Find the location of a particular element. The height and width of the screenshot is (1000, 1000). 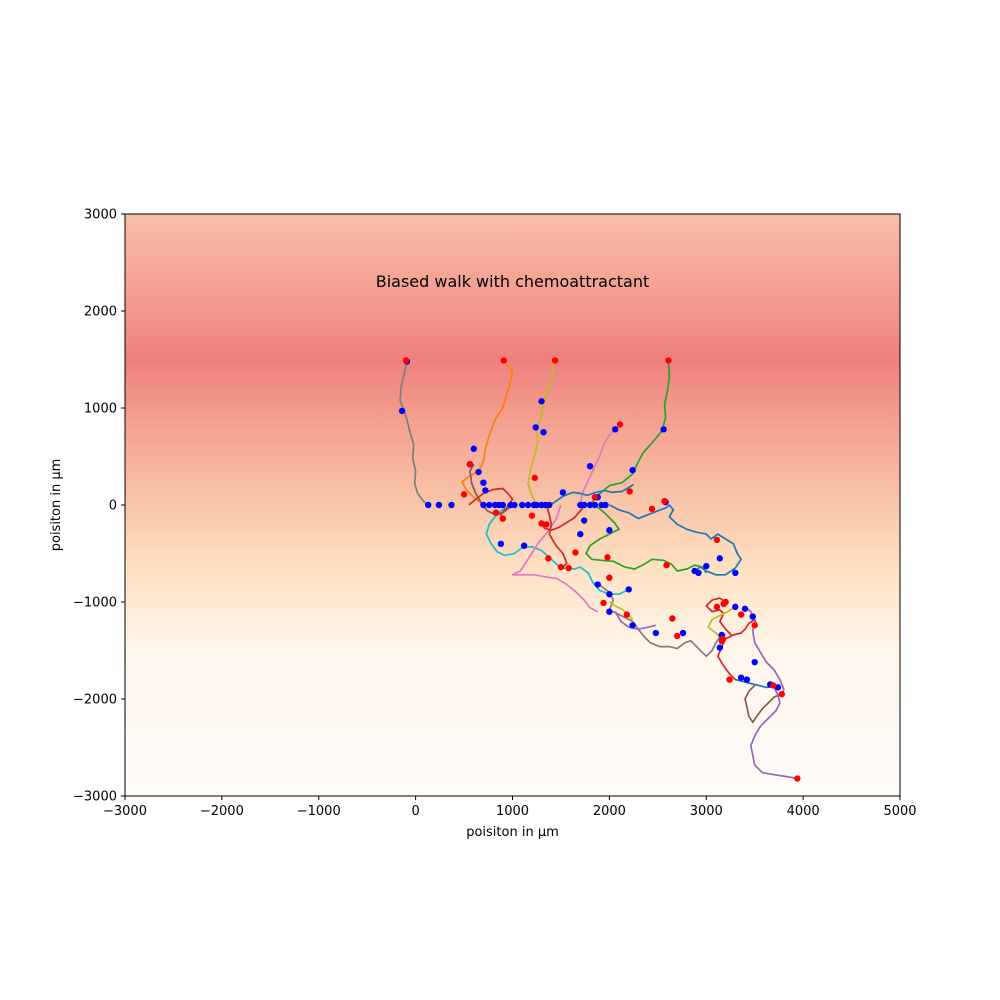

start-markers is located at coordinates (590, 524).